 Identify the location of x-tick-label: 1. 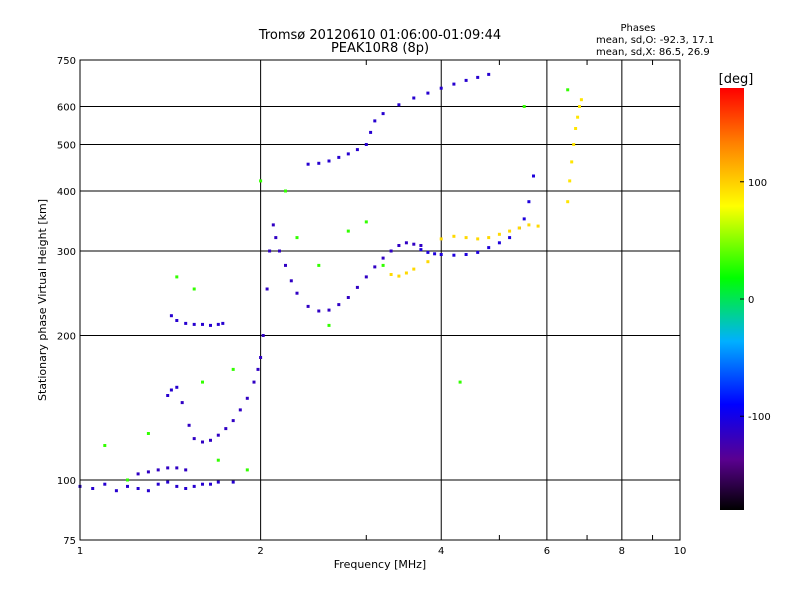
(80, 551).